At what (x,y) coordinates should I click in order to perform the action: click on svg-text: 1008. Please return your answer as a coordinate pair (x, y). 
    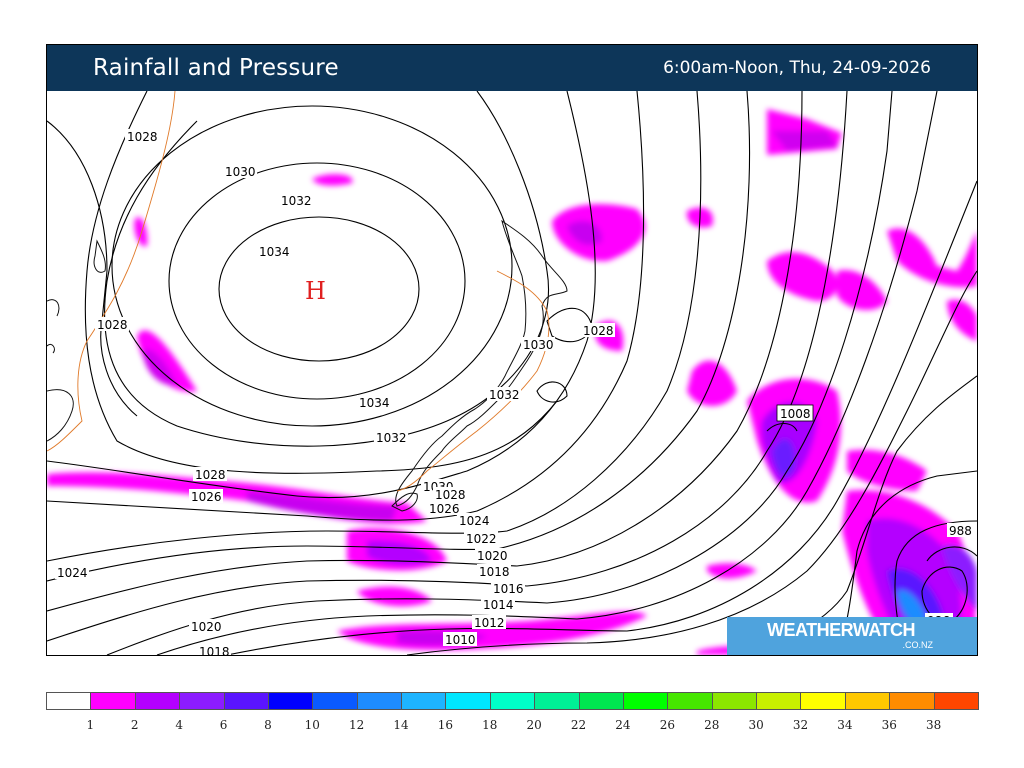
    Looking at the image, I should click on (795, 414).